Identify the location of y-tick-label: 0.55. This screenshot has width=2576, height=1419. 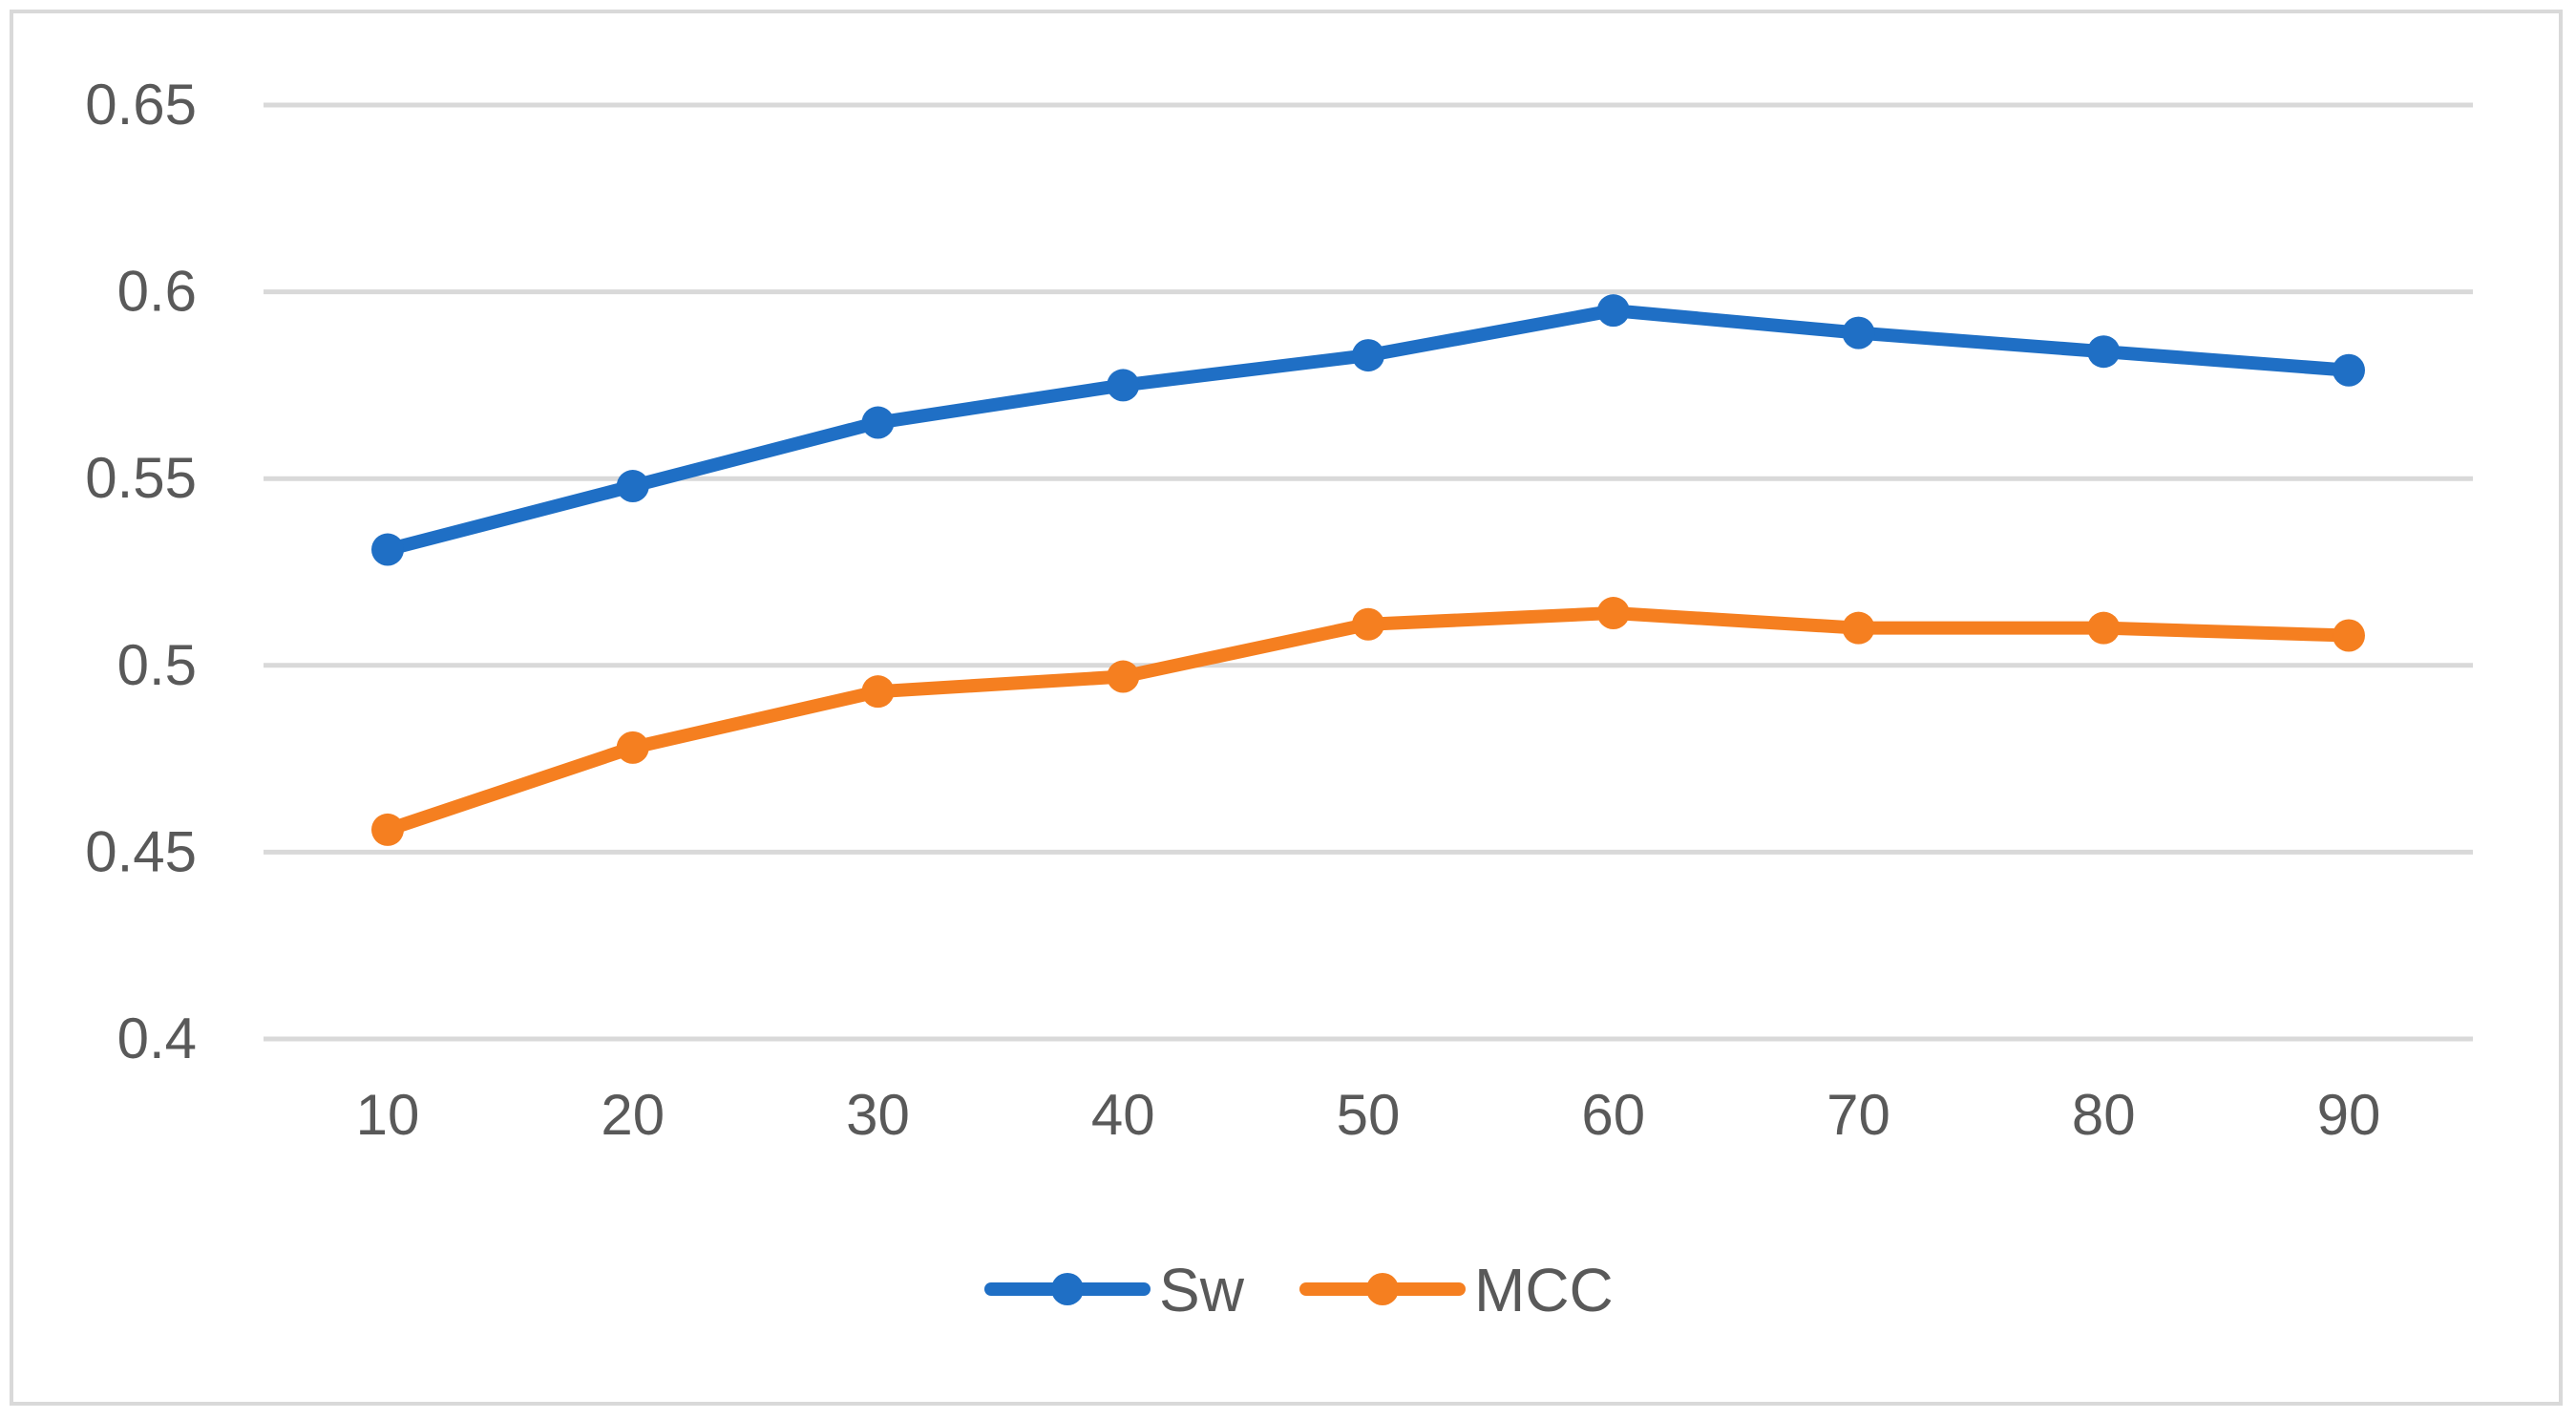
(141, 478).